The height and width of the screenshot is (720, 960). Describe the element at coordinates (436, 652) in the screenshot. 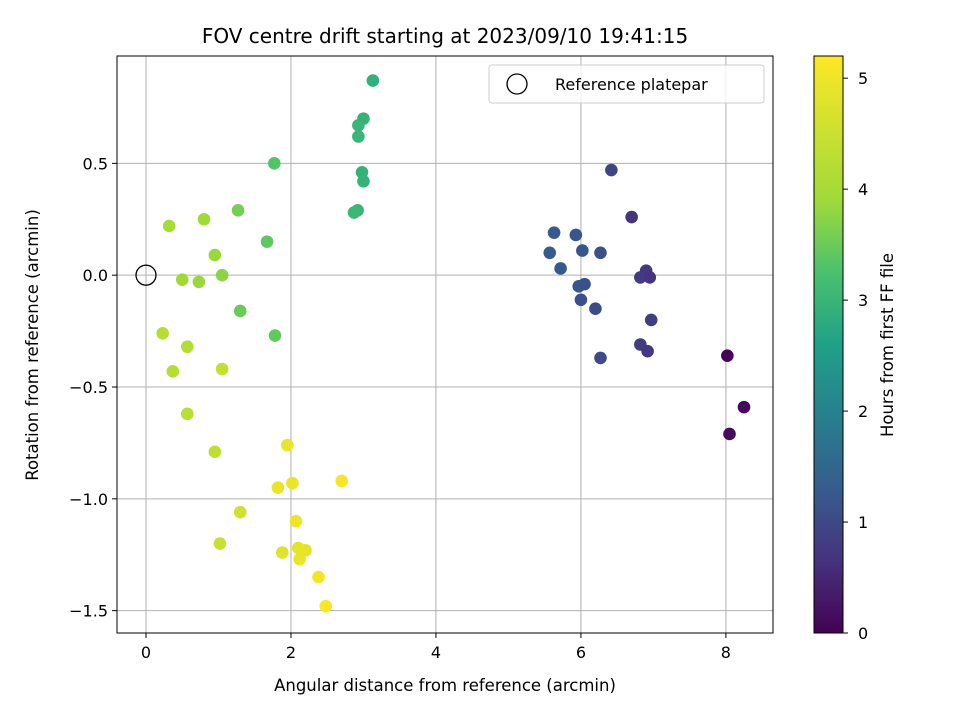

I see `x-tick-label: 4` at that location.